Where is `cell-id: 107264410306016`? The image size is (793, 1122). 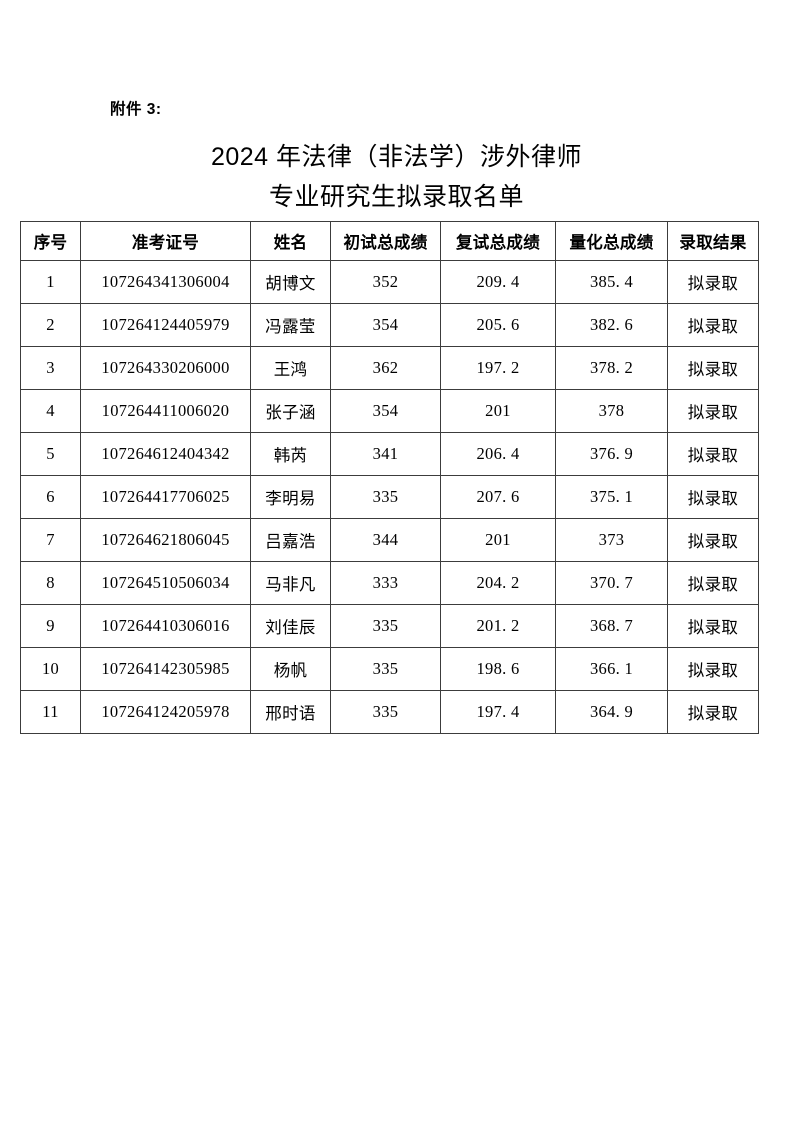 cell-id: 107264410306016 is located at coordinates (165, 626).